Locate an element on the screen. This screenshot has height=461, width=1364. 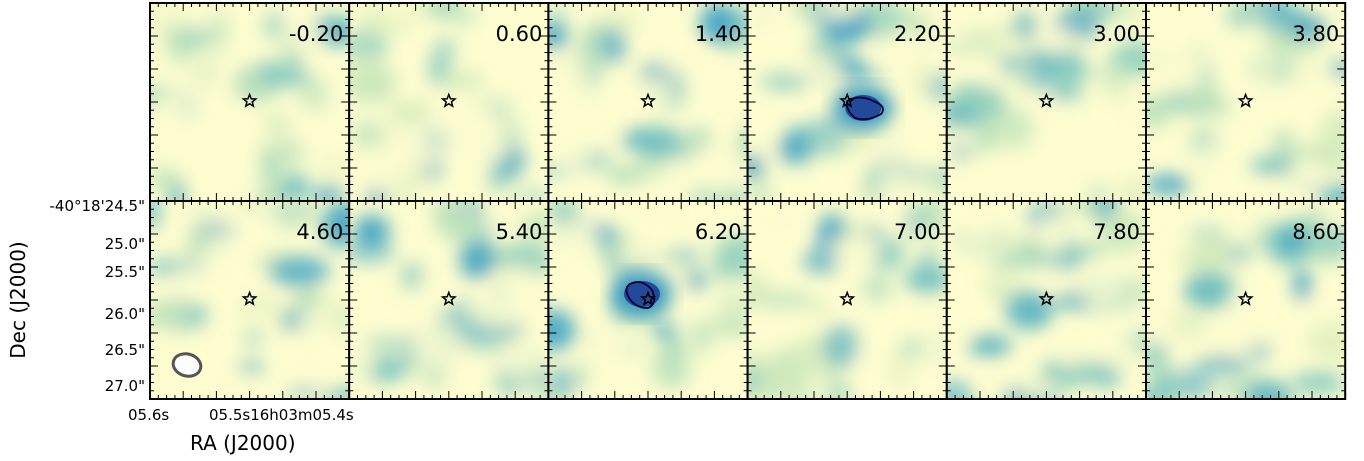
velocity-label: -0.20 is located at coordinates (316, 34).